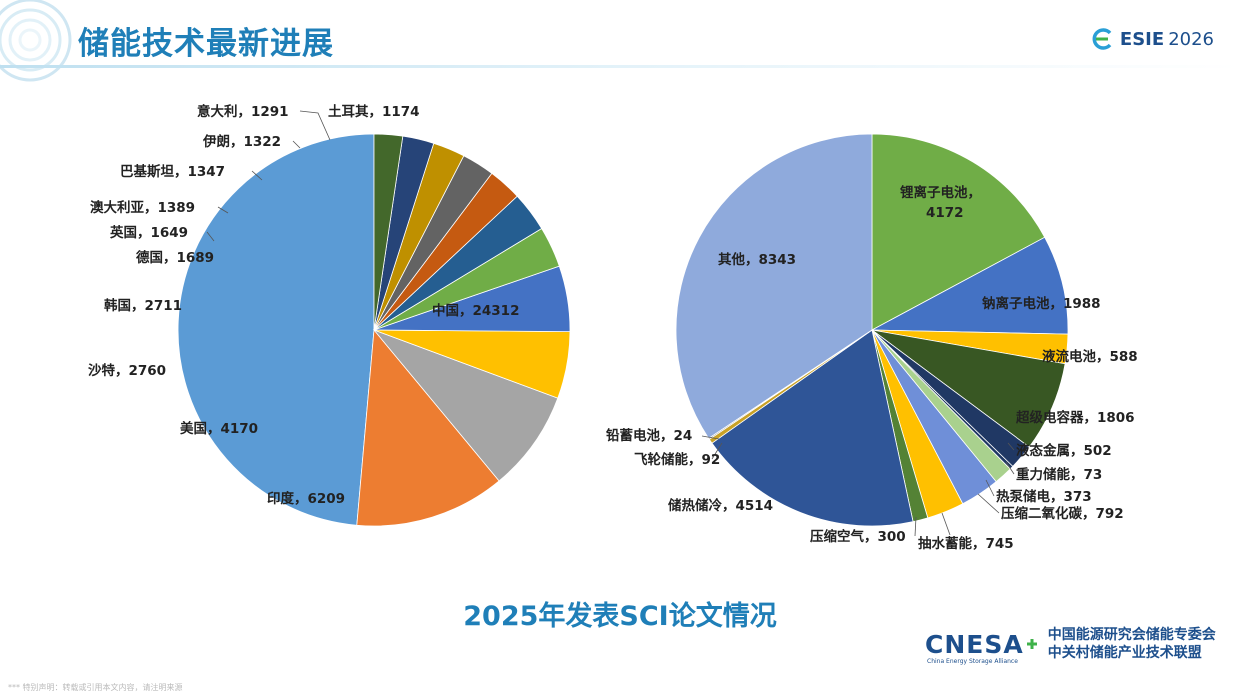 This screenshot has height=697, width=1240. What do you see at coordinates (620, 66) in the screenshot?
I see `title-underline` at bounding box center [620, 66].